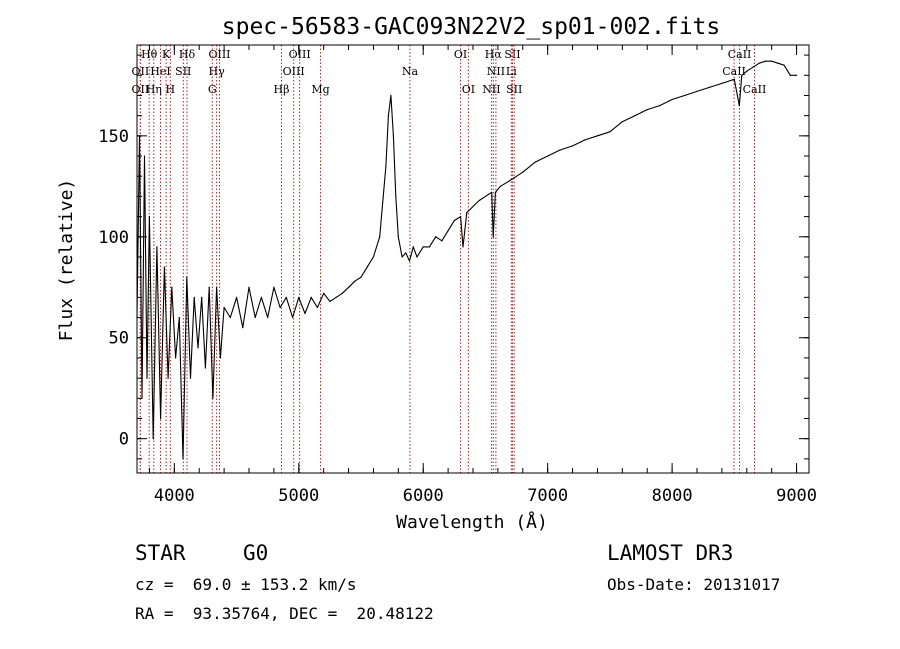 The image size is (900, 649). What do you see at coordinates (256, 553) in the screenshot?
I see `object-subclass: G0` at bounding box center [256, 553].